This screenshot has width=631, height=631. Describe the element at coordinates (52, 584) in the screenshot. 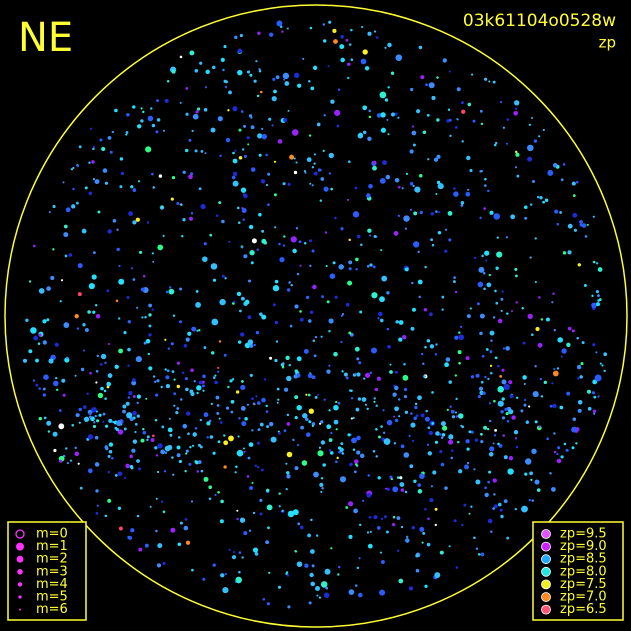

I see `magnitude-label: m=4` at that location.